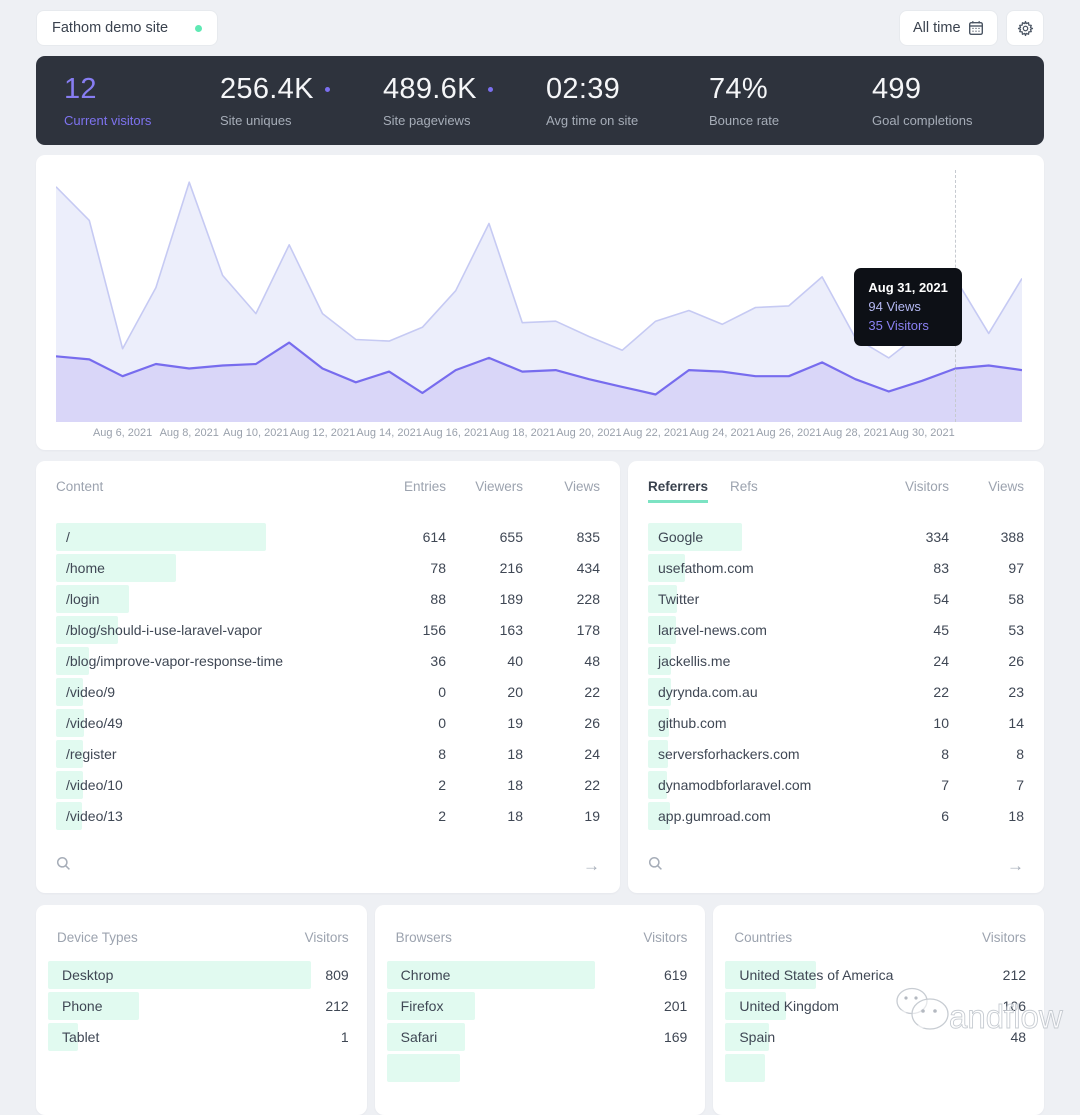 The height and width of the screenshot is (1115, 1080). Describe the element at coordinates (499, 486) in the screenshot. I see `column-header-viewers: Viewers` at that location.